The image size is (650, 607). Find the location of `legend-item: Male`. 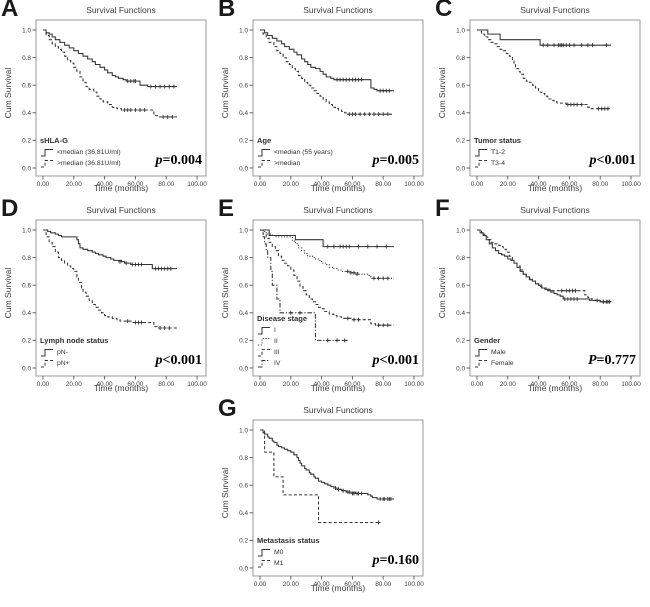

legend-item: Male is located at coordinates (494, 352).